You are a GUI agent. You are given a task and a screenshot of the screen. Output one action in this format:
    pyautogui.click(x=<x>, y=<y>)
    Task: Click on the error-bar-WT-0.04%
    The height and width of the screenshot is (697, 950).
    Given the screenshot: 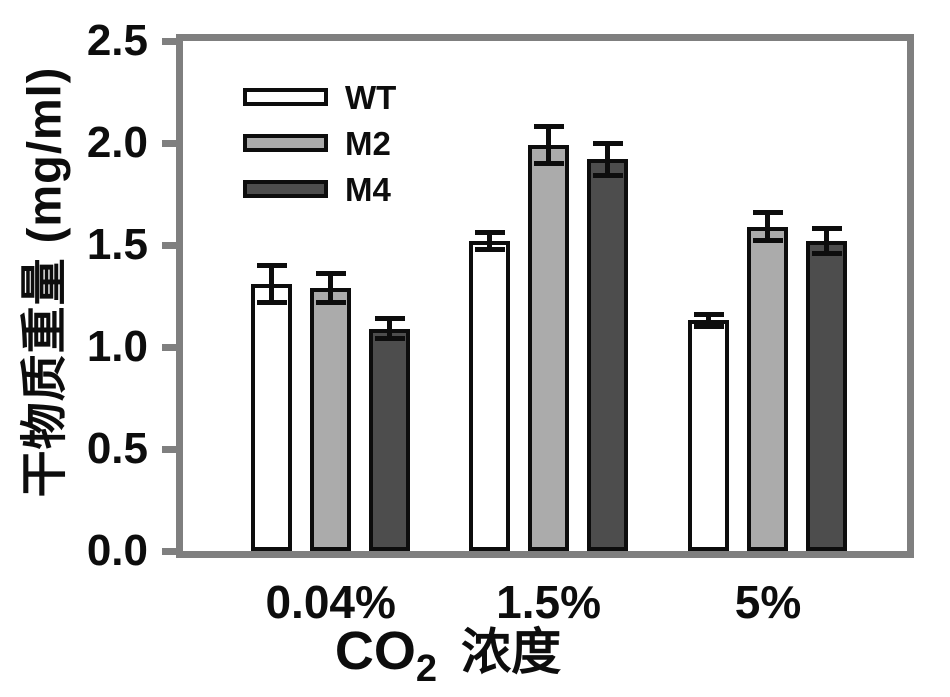 What is the action you would take?
    pyautogui.click(x=272, y=284)
    